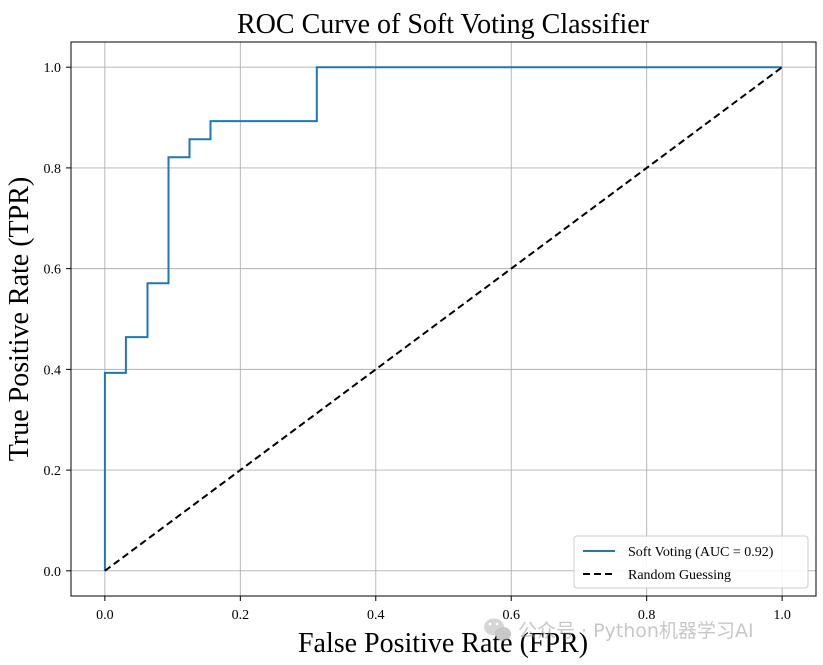 The width and height of the screenshot is (823, 665). I want to click on legend-frame, so click(691, 562).